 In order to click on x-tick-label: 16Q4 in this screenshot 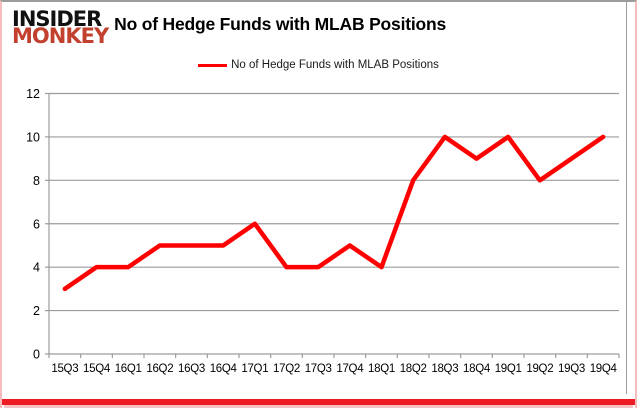, I will do `click(224, 369)`.